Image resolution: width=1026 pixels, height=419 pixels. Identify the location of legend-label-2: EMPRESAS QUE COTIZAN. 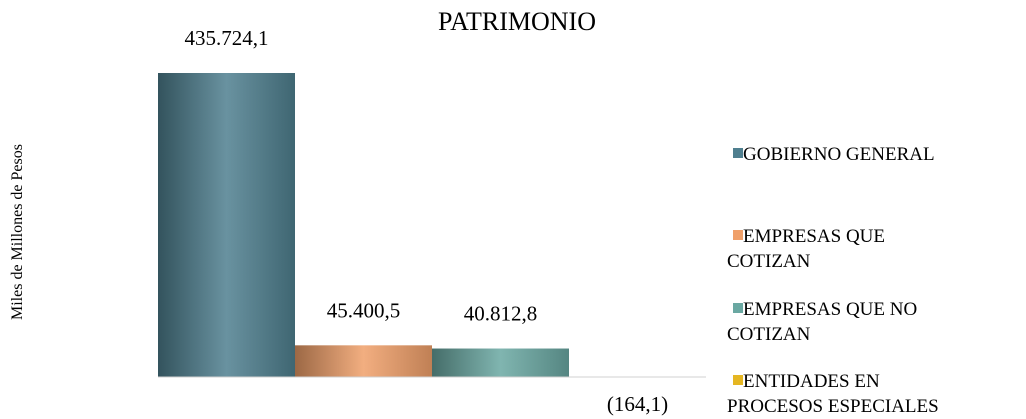
(806, 249).